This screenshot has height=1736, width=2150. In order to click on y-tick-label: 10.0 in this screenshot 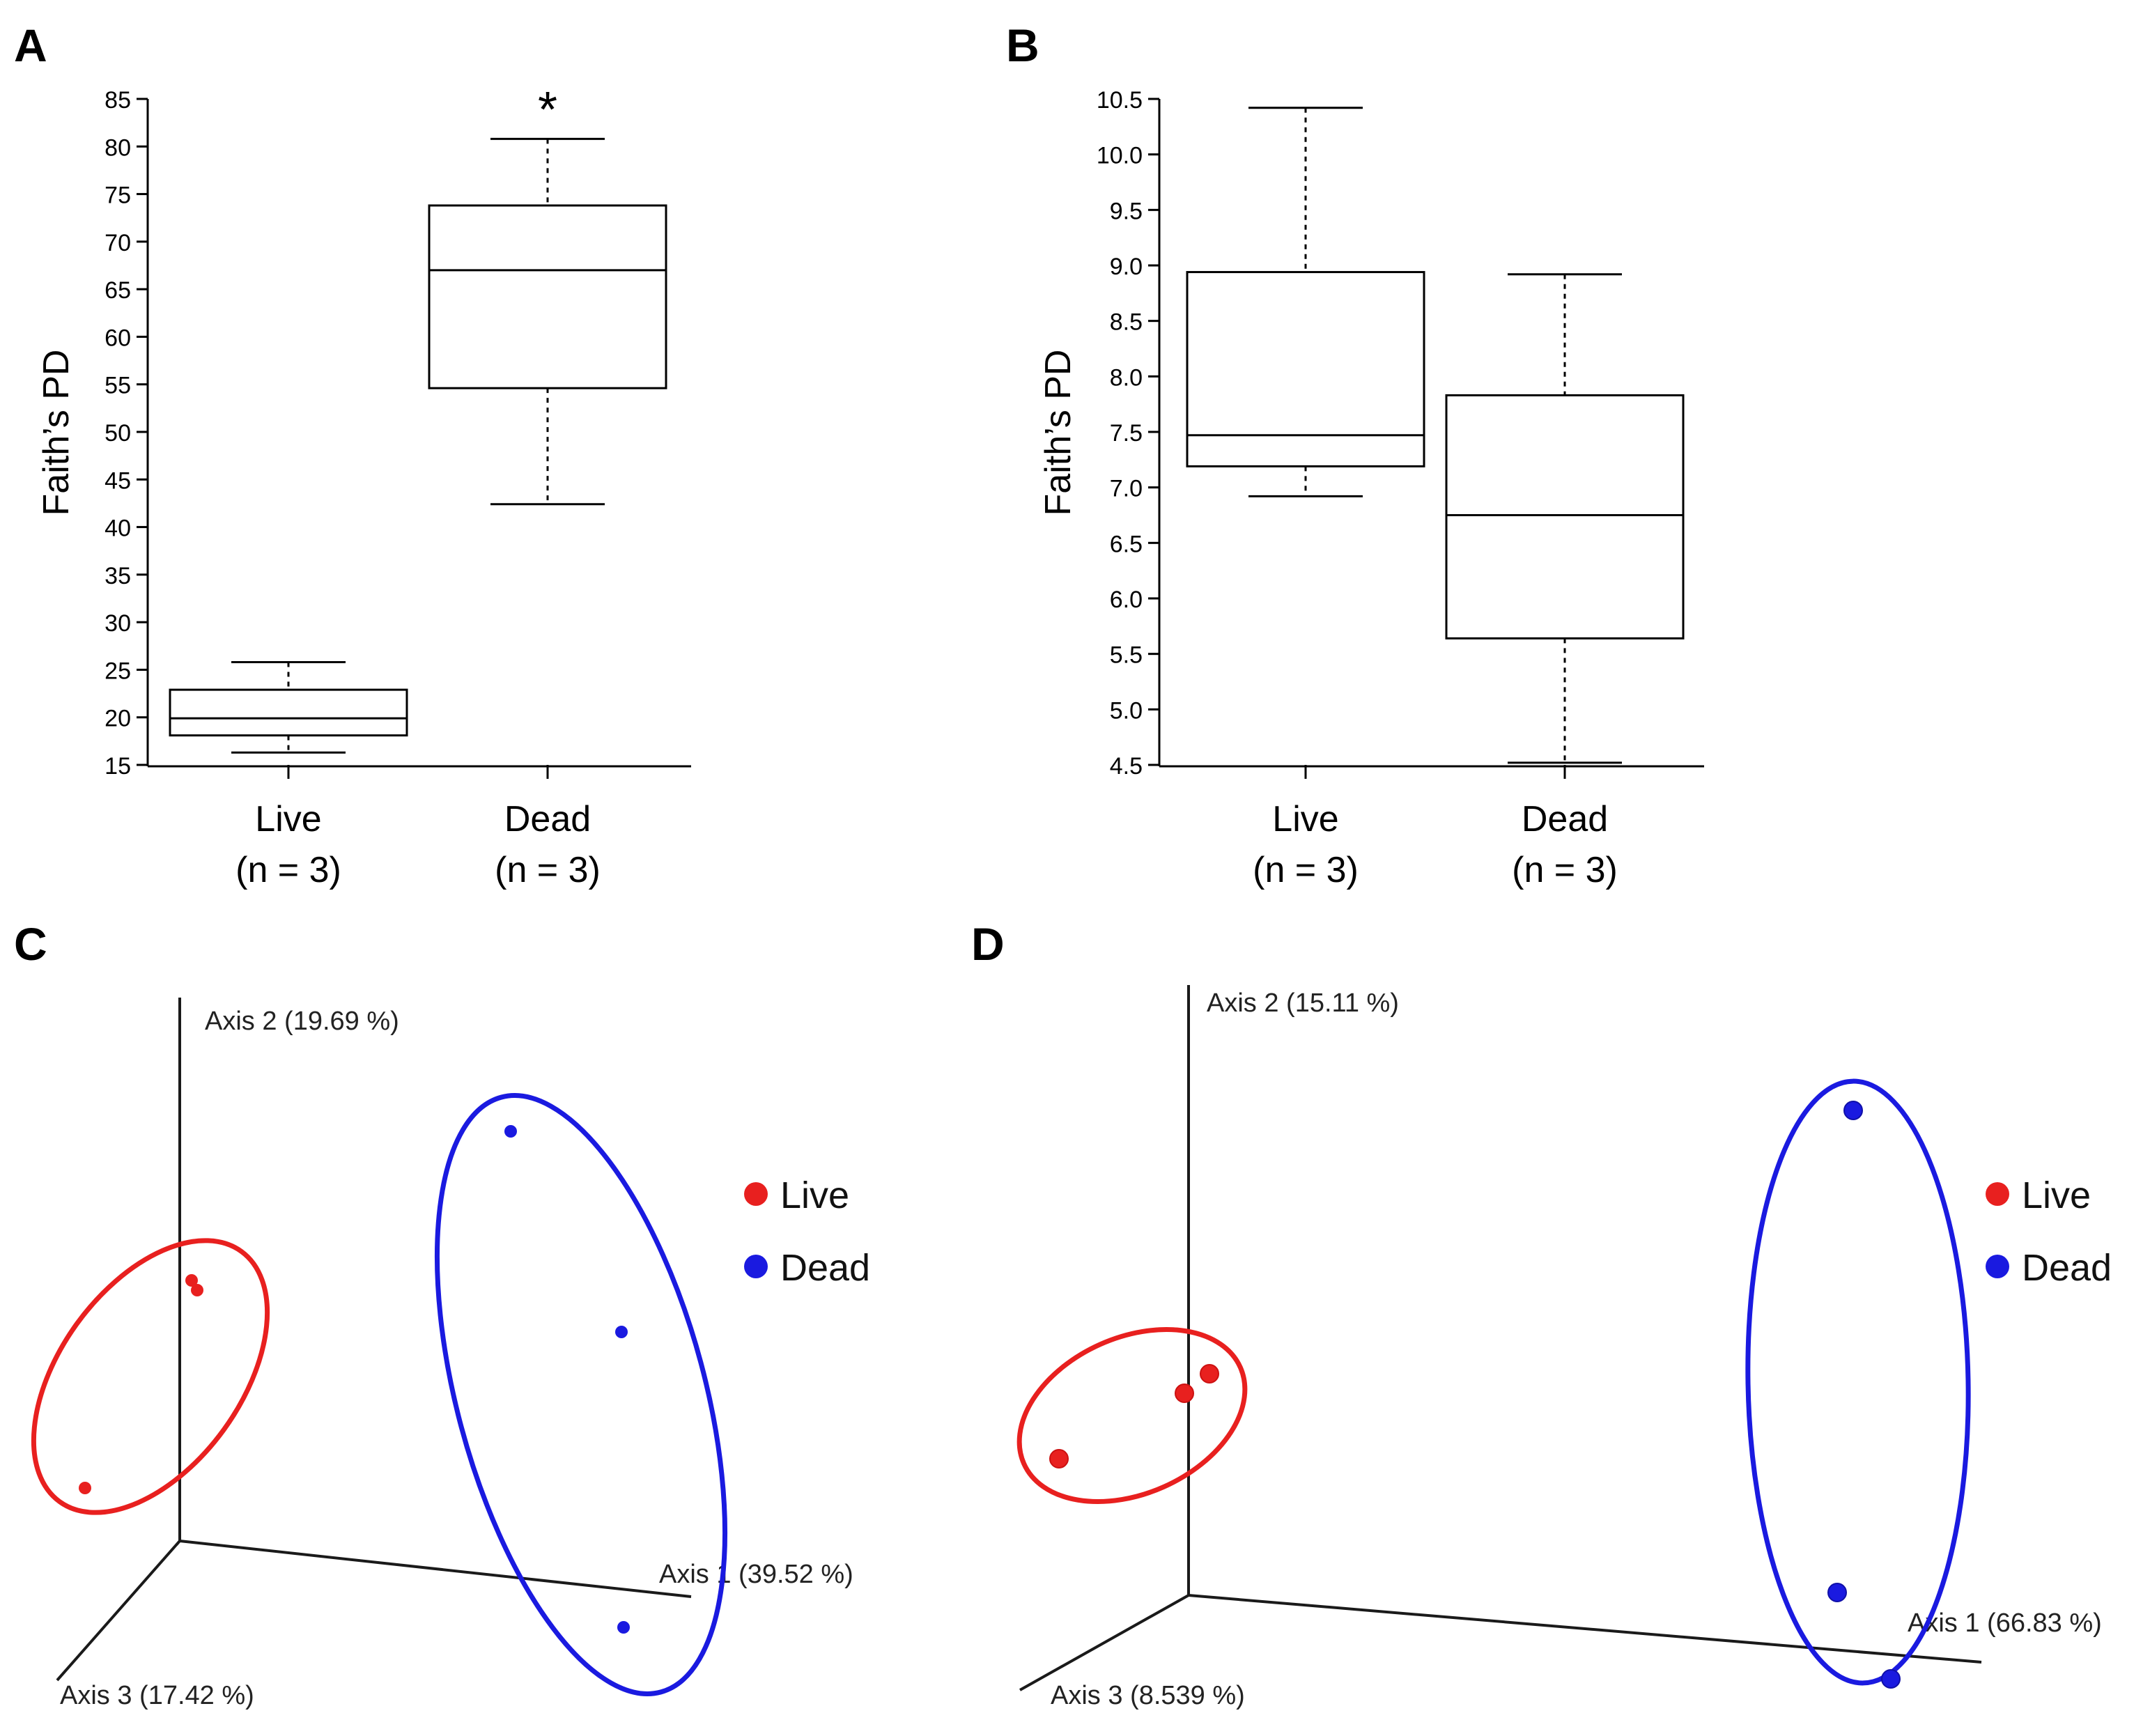, I will do `click(1120, 156)`.